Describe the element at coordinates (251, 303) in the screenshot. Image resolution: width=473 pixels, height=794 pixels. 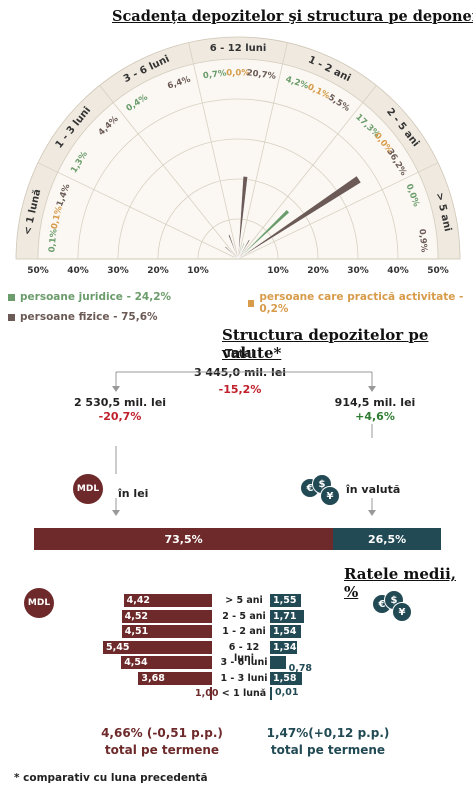
I see `legend-activitate-swatch` at that location.